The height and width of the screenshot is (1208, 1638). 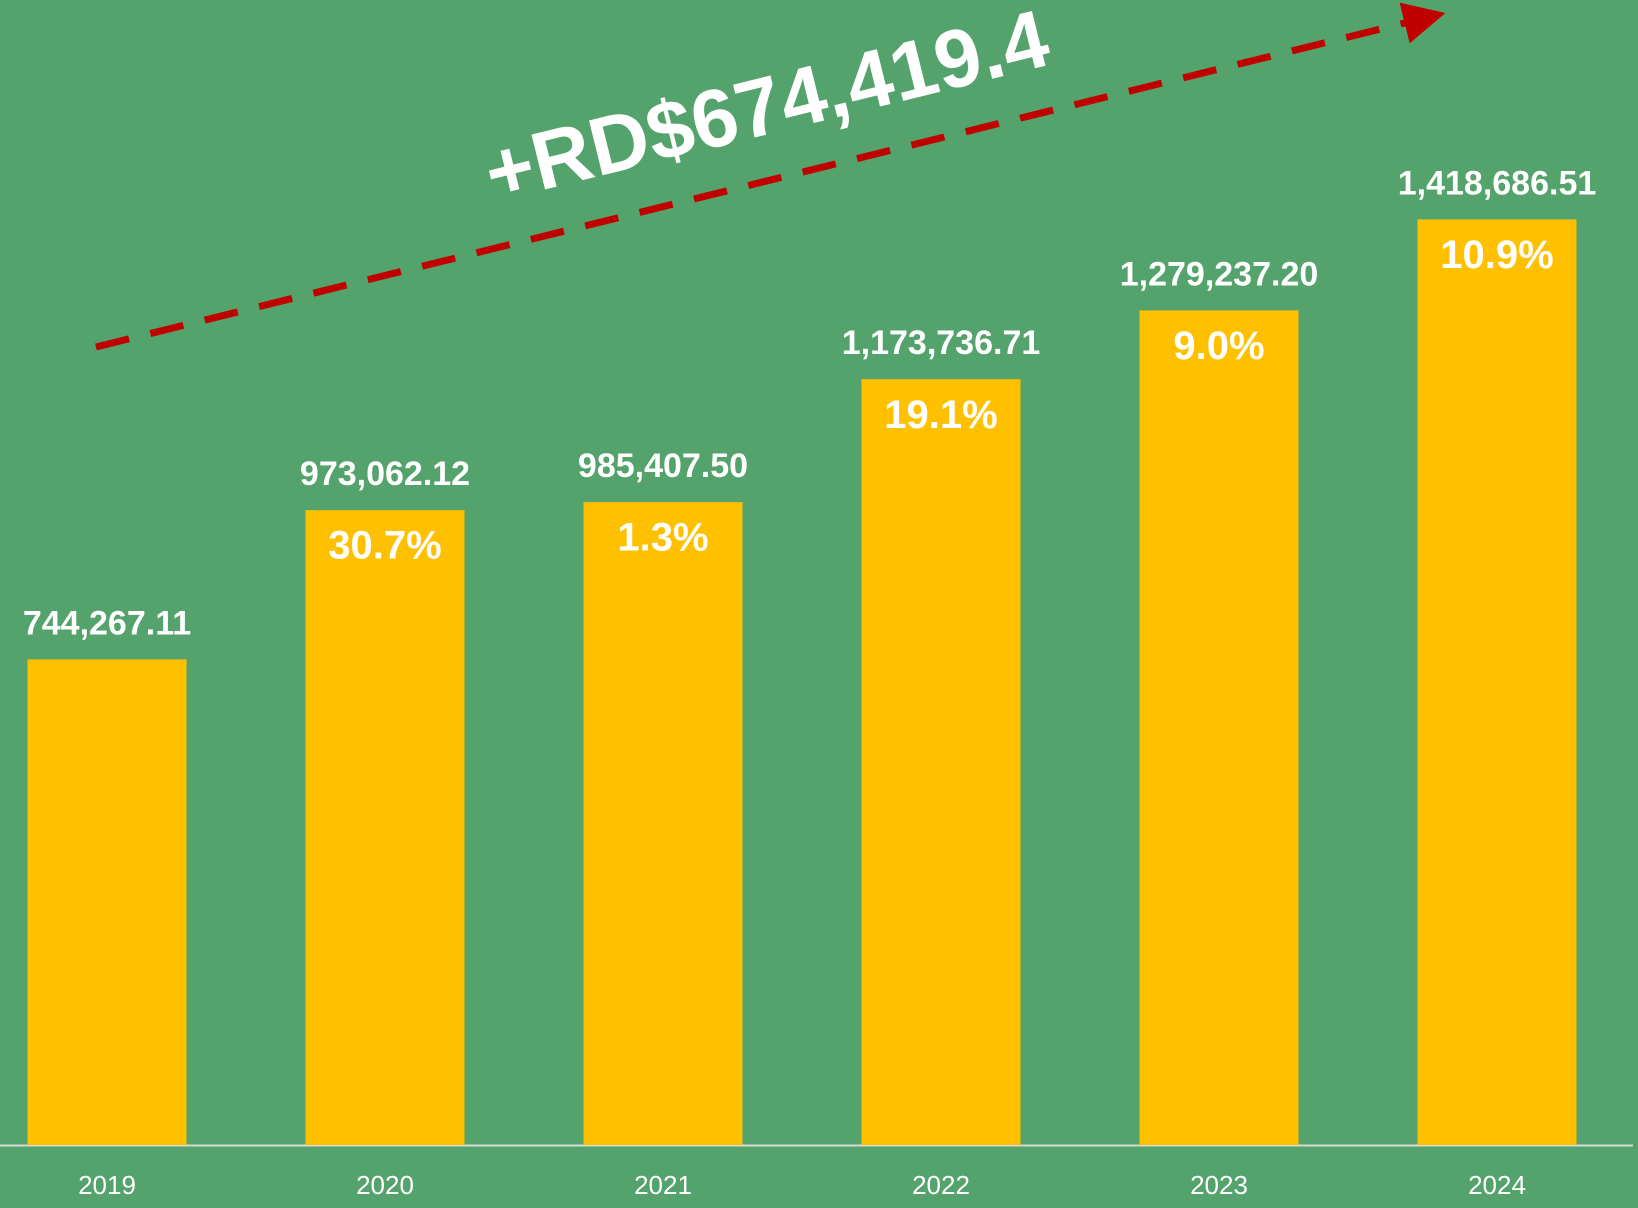 What do you see at coordinates (107, 623) in the screenshot?
I see `value-label: 744,267.11` at bounding box center [107, 623].